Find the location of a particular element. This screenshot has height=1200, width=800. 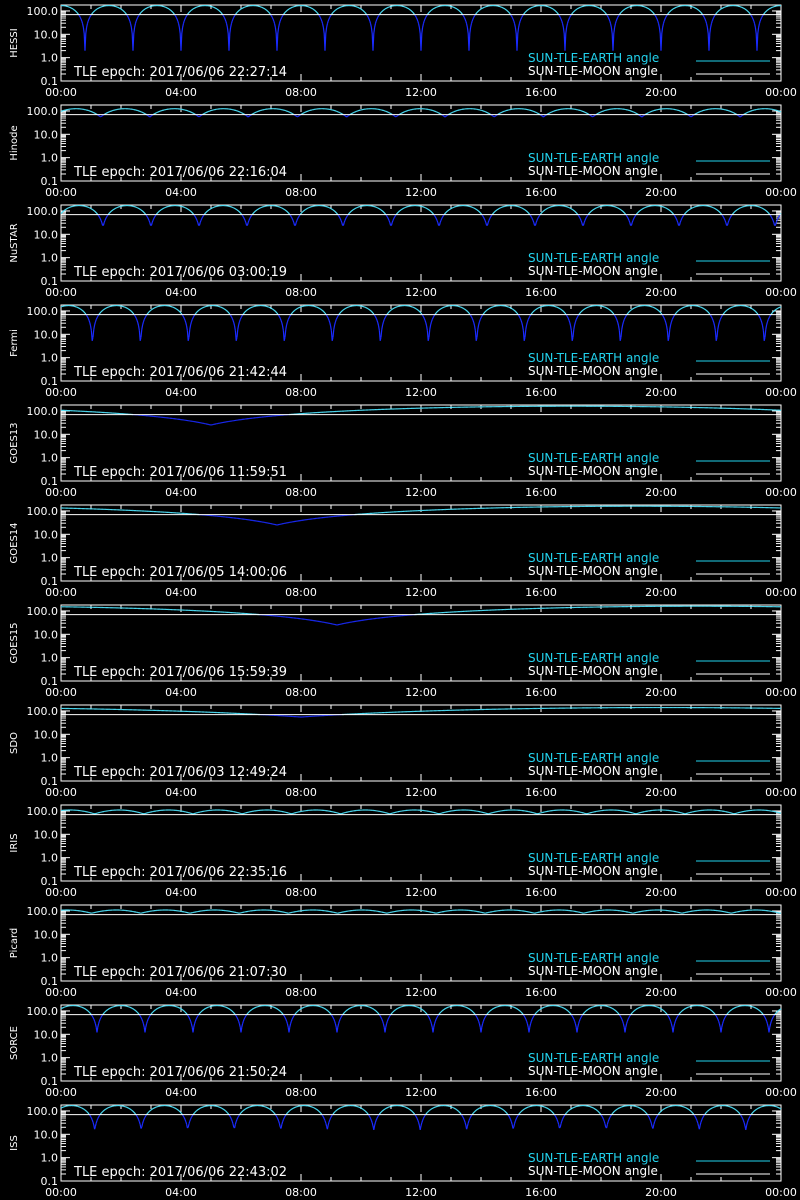

x-tick-label: 16:00 is located at coordinates (541, 492).